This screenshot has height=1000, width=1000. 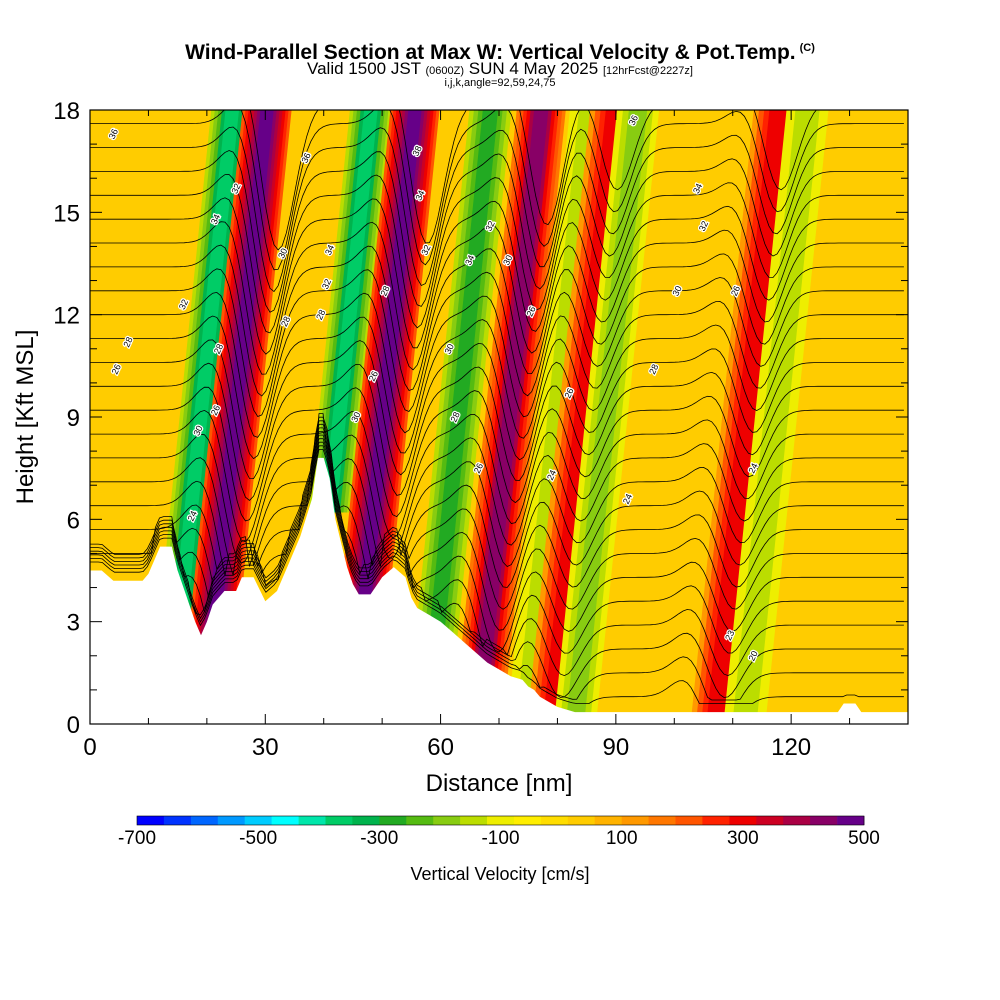 What do you see at coordinates (616, 747) in the screenshot?
I see `x-tick-label: 90` at bounding box center [616, 747].